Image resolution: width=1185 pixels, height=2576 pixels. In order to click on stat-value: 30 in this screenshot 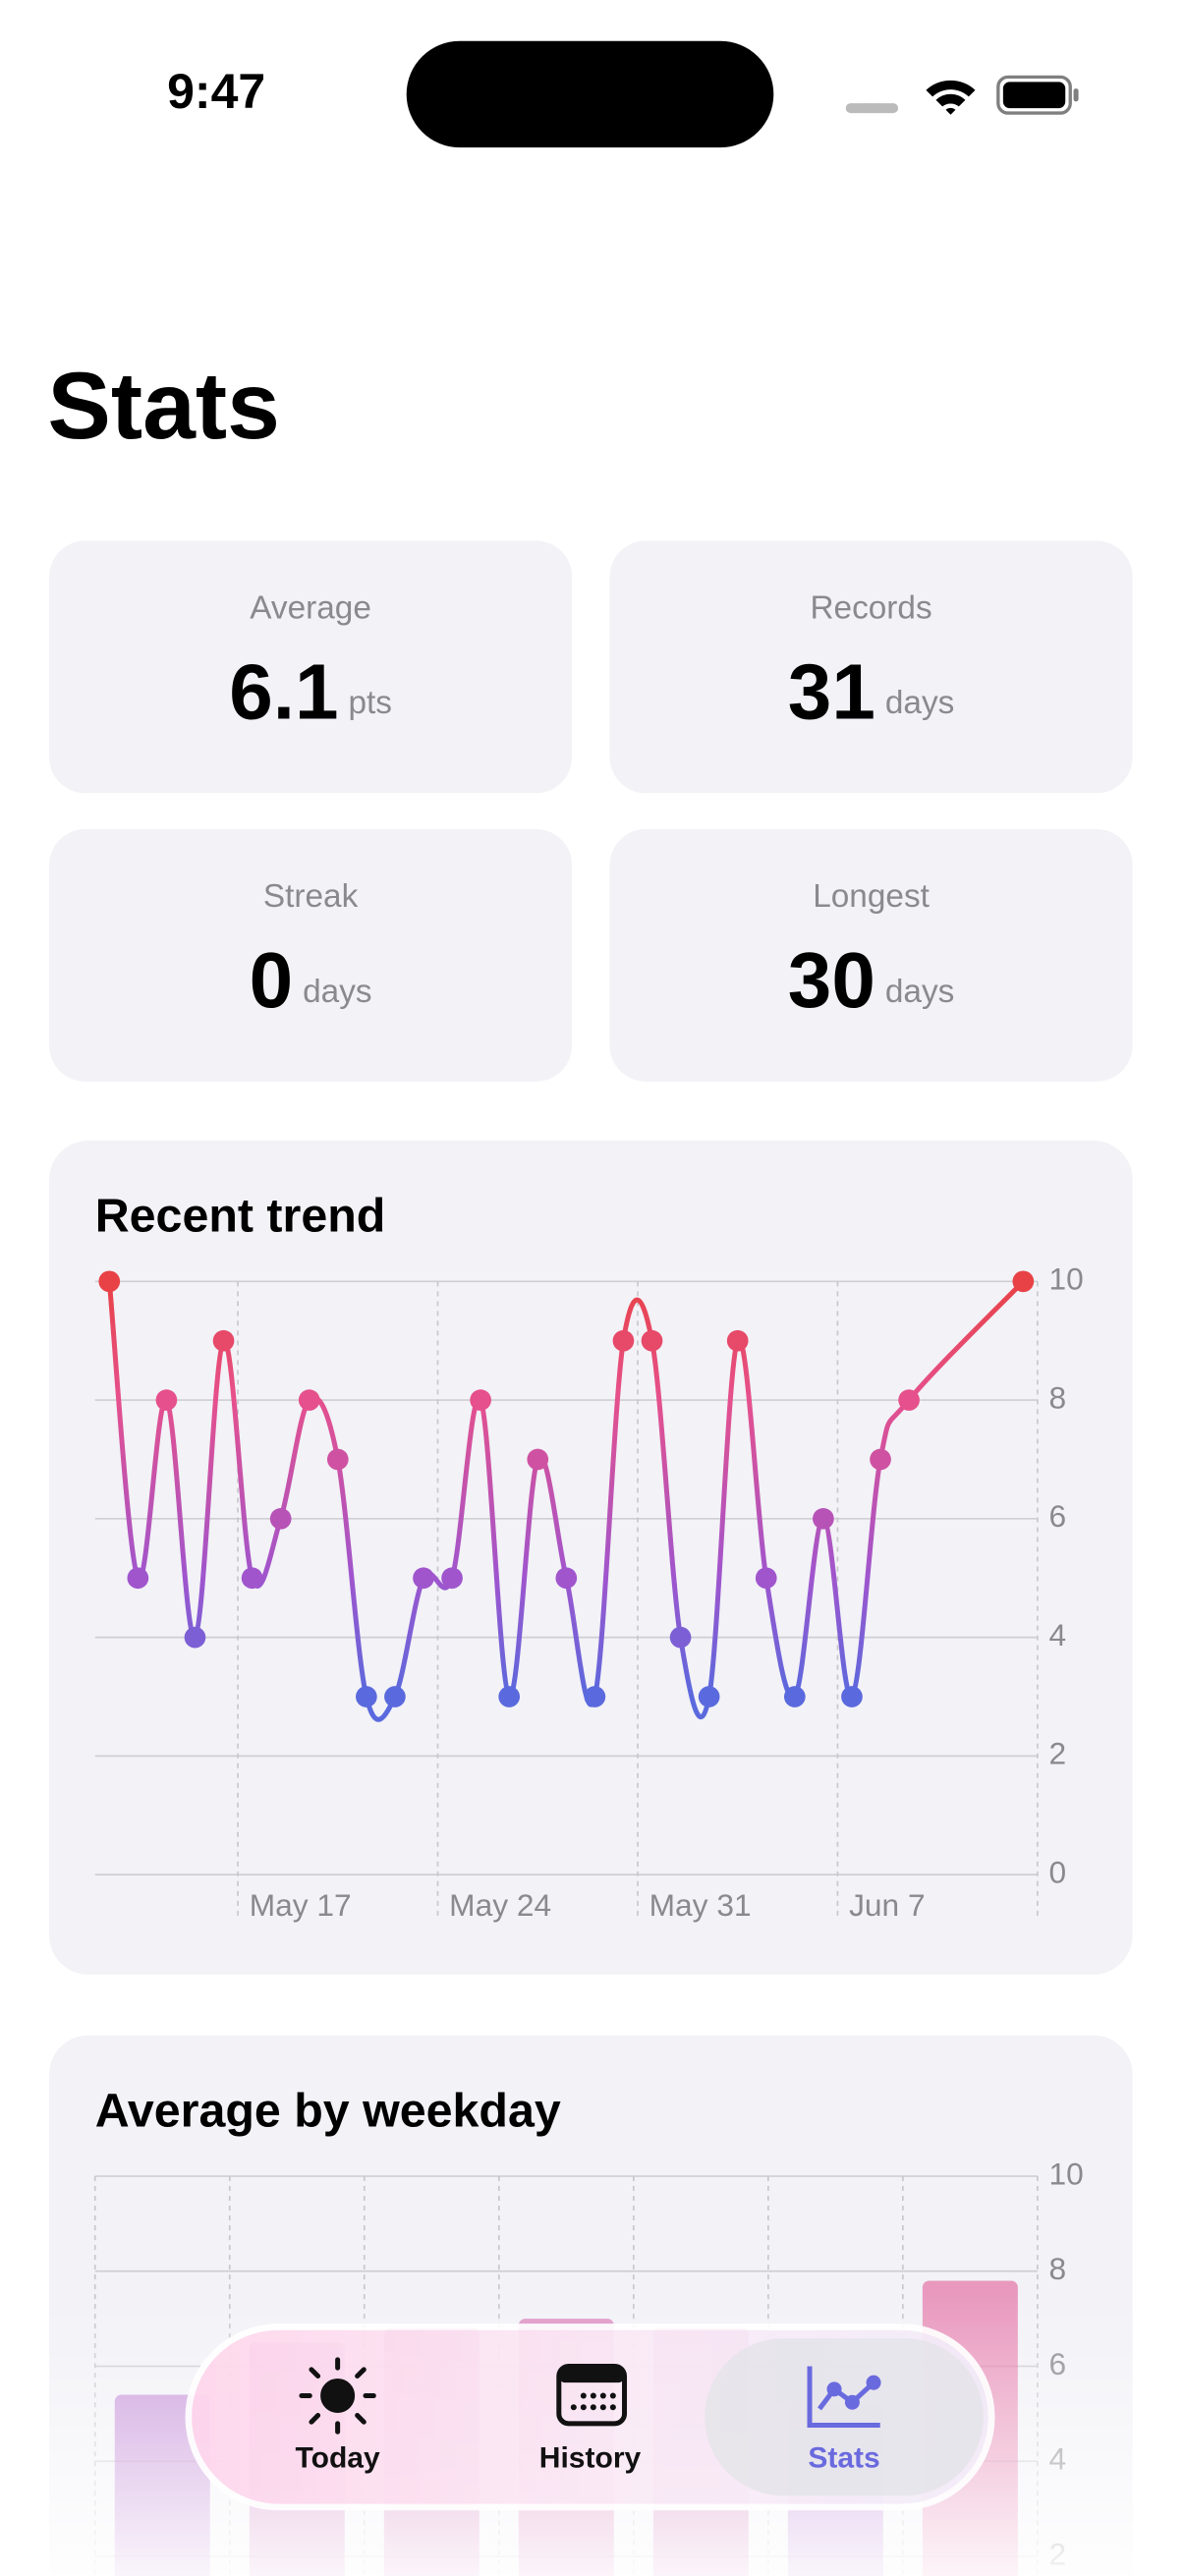, I will do `click(832, 980)`.